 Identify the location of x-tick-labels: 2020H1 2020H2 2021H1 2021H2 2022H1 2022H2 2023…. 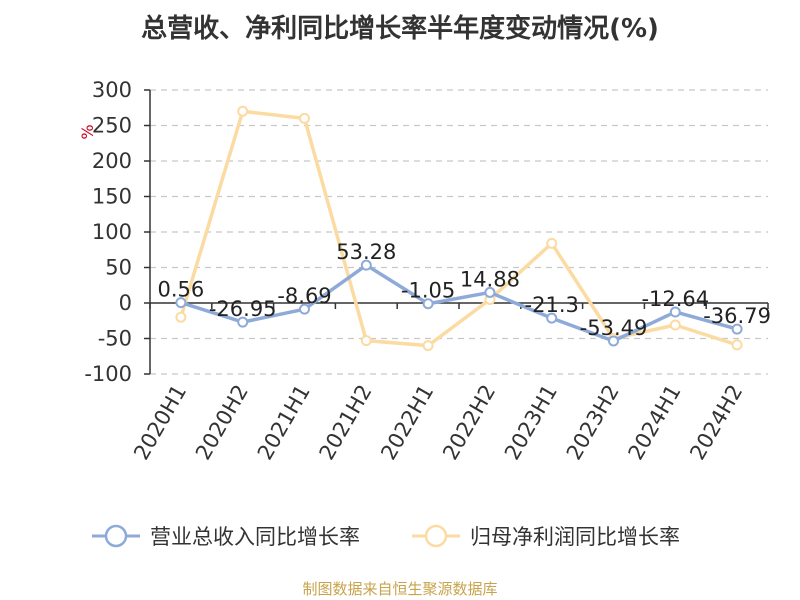
(438, 422).